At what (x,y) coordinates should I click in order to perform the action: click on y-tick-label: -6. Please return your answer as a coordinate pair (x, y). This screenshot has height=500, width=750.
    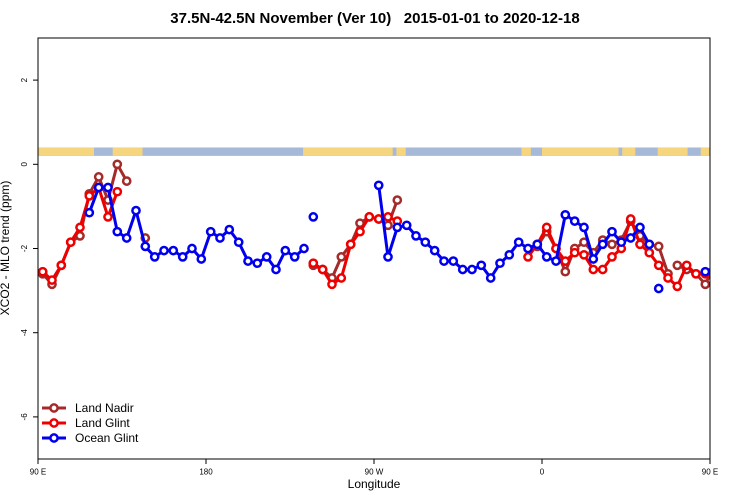
    Looking at the image, I should click on (24, 417).